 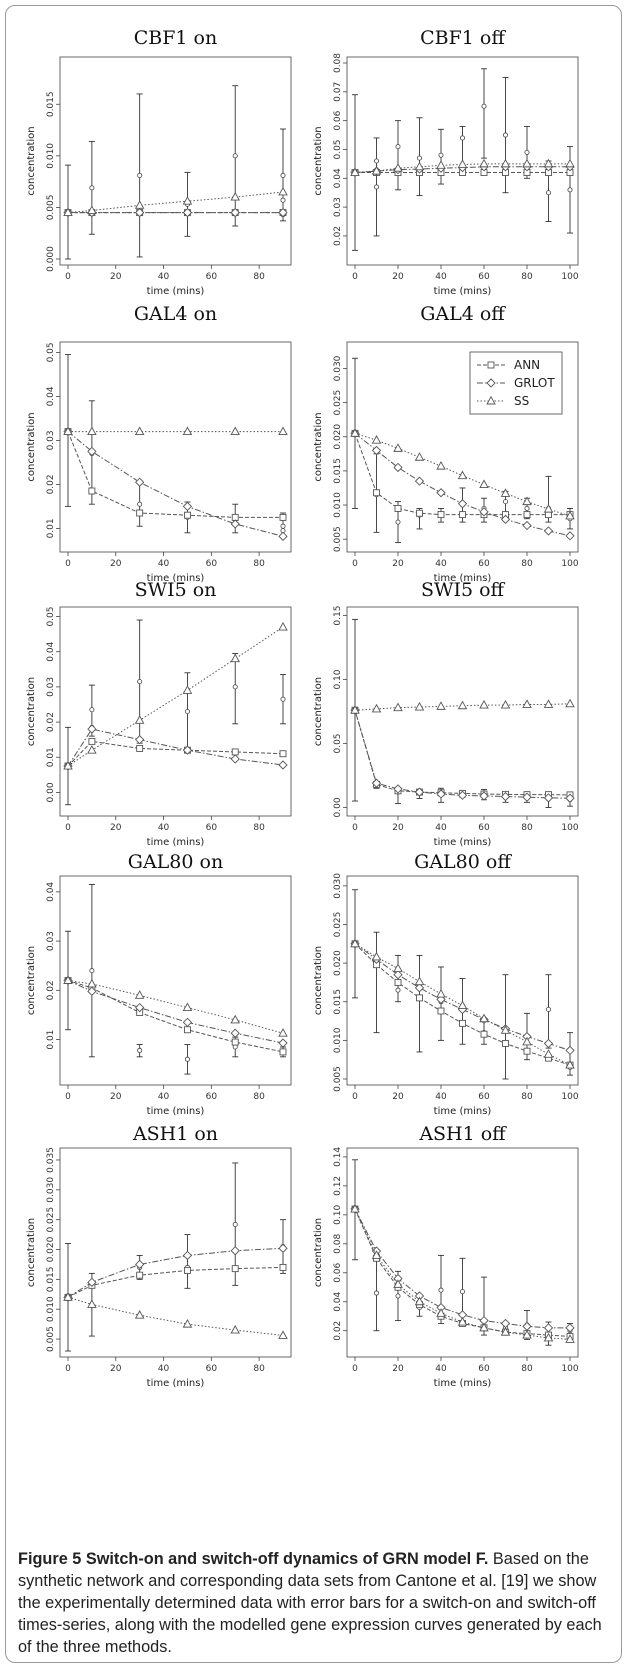 What do you see at coordinates (338, 1002) in the screenshot?
I see `y-tick-label: 0.015` at bounding box center [338, 1002].